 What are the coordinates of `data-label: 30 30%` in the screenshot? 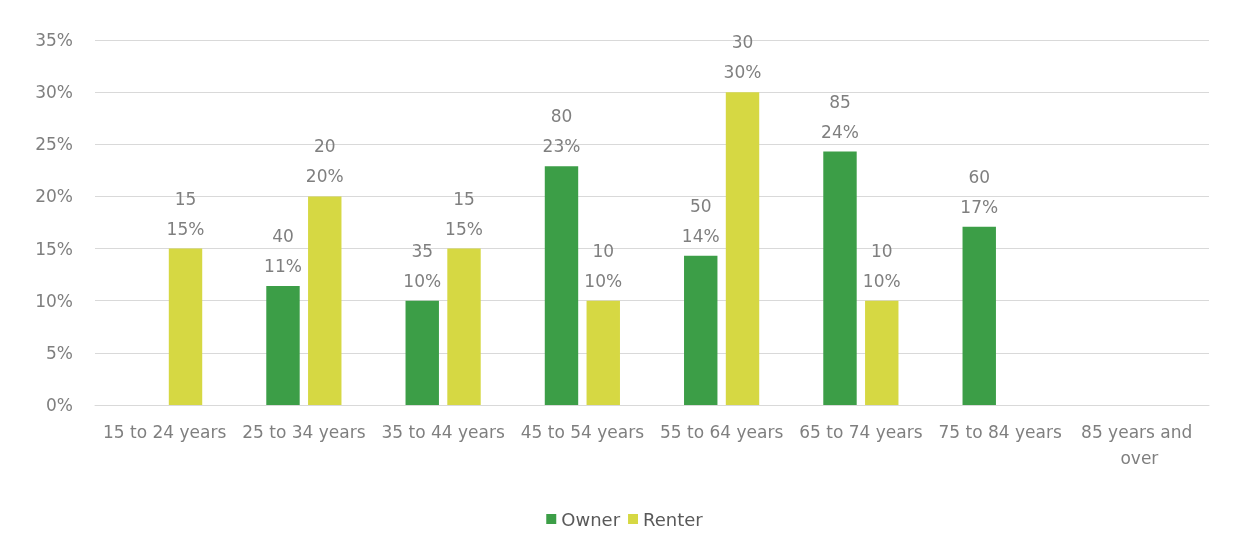 It's located at (742, 57).